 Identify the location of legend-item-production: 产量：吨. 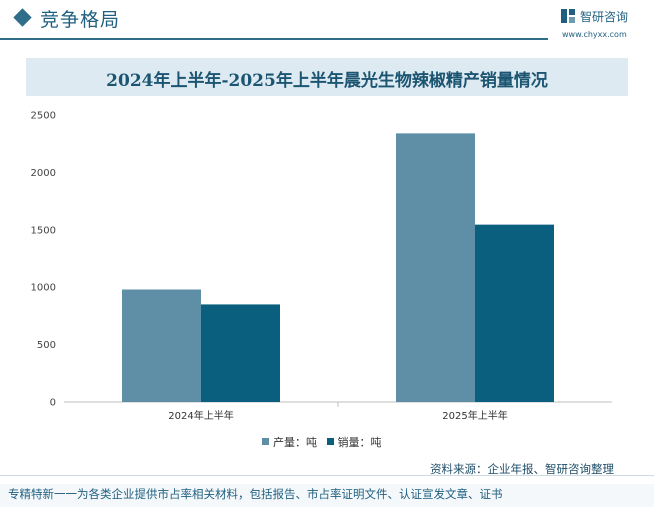
(289, 442).